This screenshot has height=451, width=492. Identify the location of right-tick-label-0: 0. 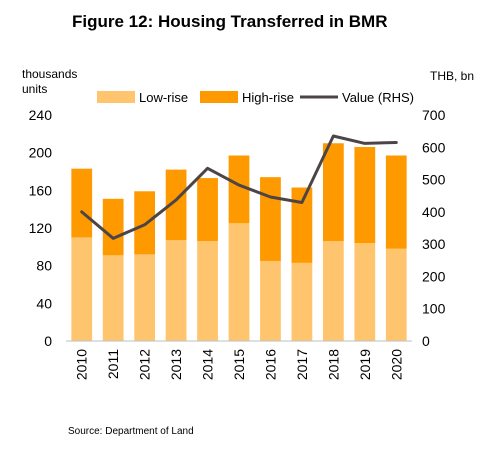
(426, 341).